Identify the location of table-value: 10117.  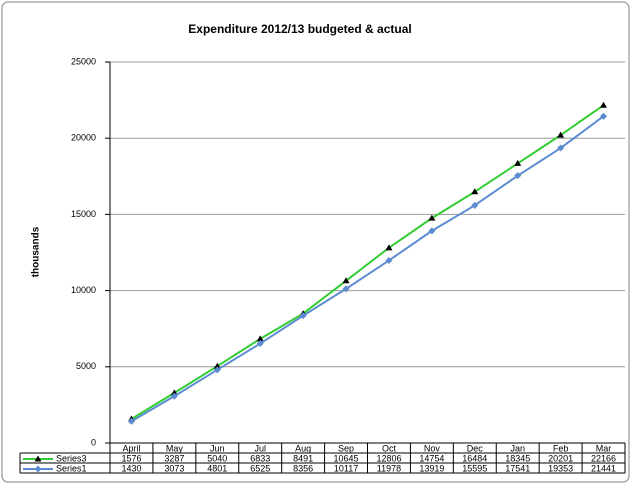
(346, 468).